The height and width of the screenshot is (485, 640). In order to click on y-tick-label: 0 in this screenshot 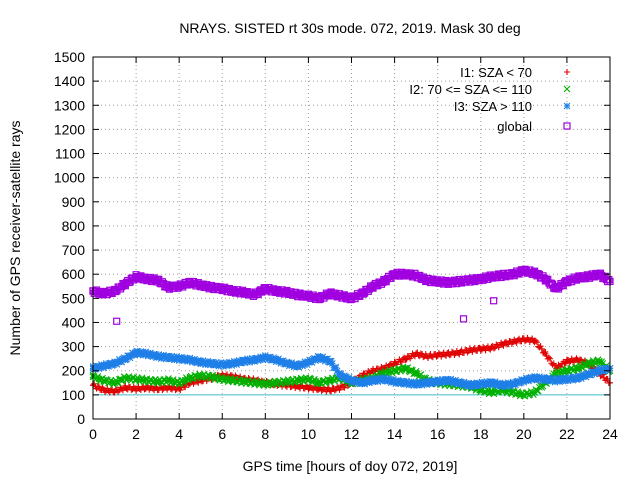, I will do `click(81, 419)`.